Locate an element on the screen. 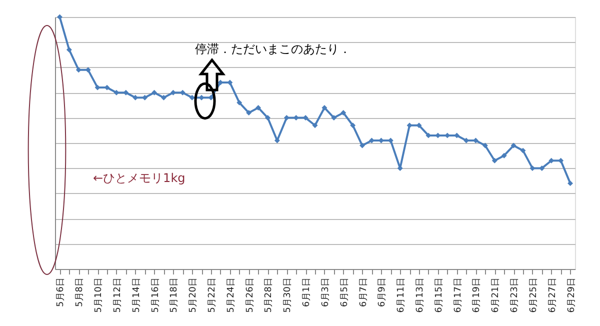 The height and width of the screenshot is (326, 600). x-tick-label: 6月27日 is located at coordinates (553, 295).